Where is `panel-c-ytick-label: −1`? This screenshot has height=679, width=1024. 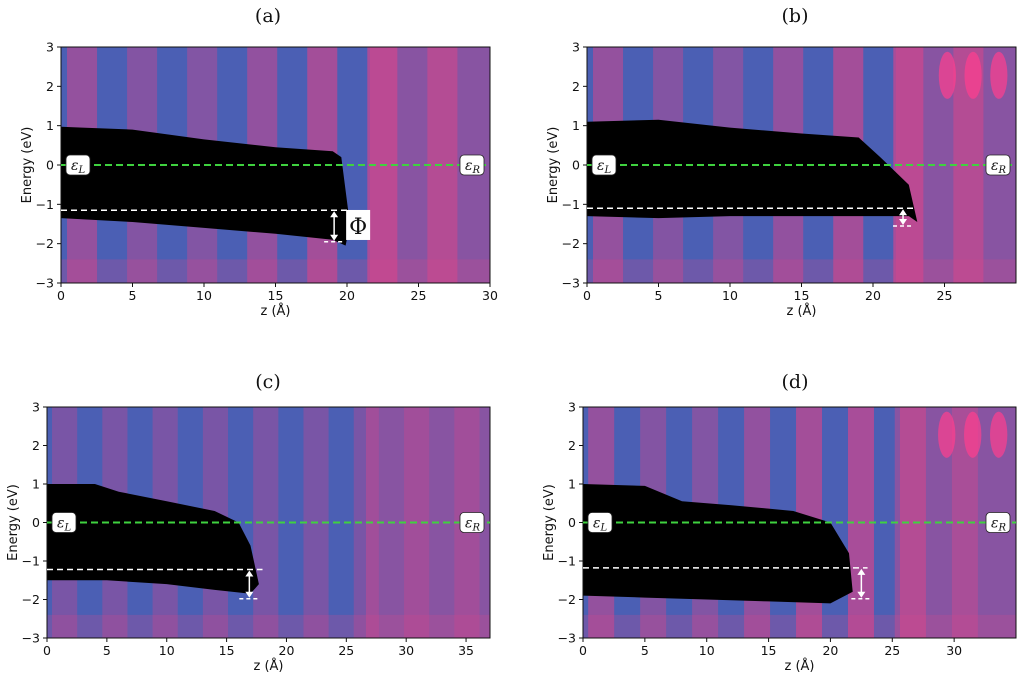 panel-c-ytick-label: −1 is located at coordinates (31, 561).